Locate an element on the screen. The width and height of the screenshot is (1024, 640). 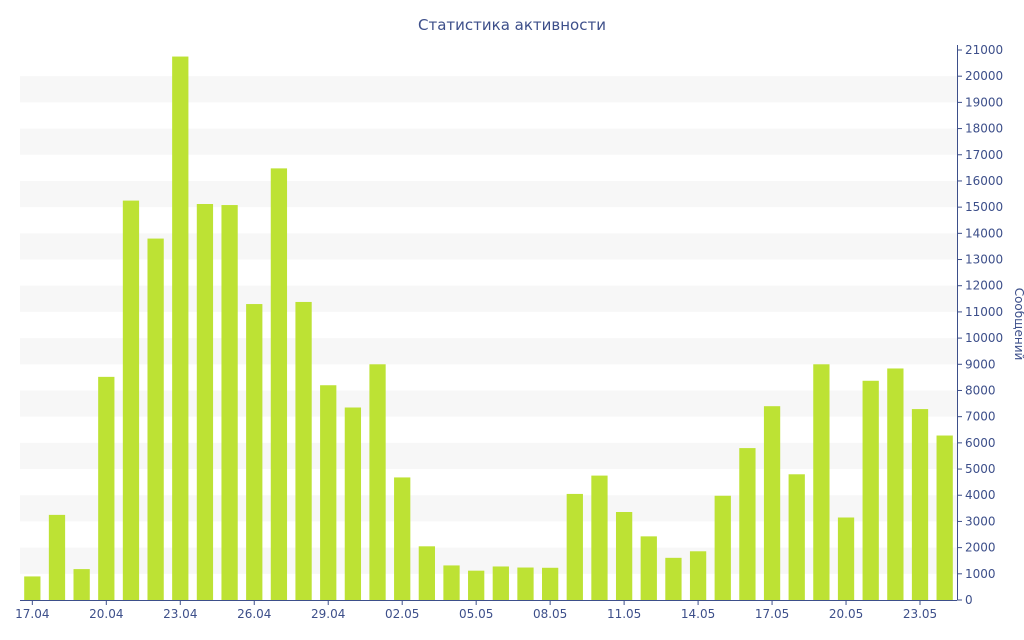
bar-16.05 is located at coordinates (747, 524).